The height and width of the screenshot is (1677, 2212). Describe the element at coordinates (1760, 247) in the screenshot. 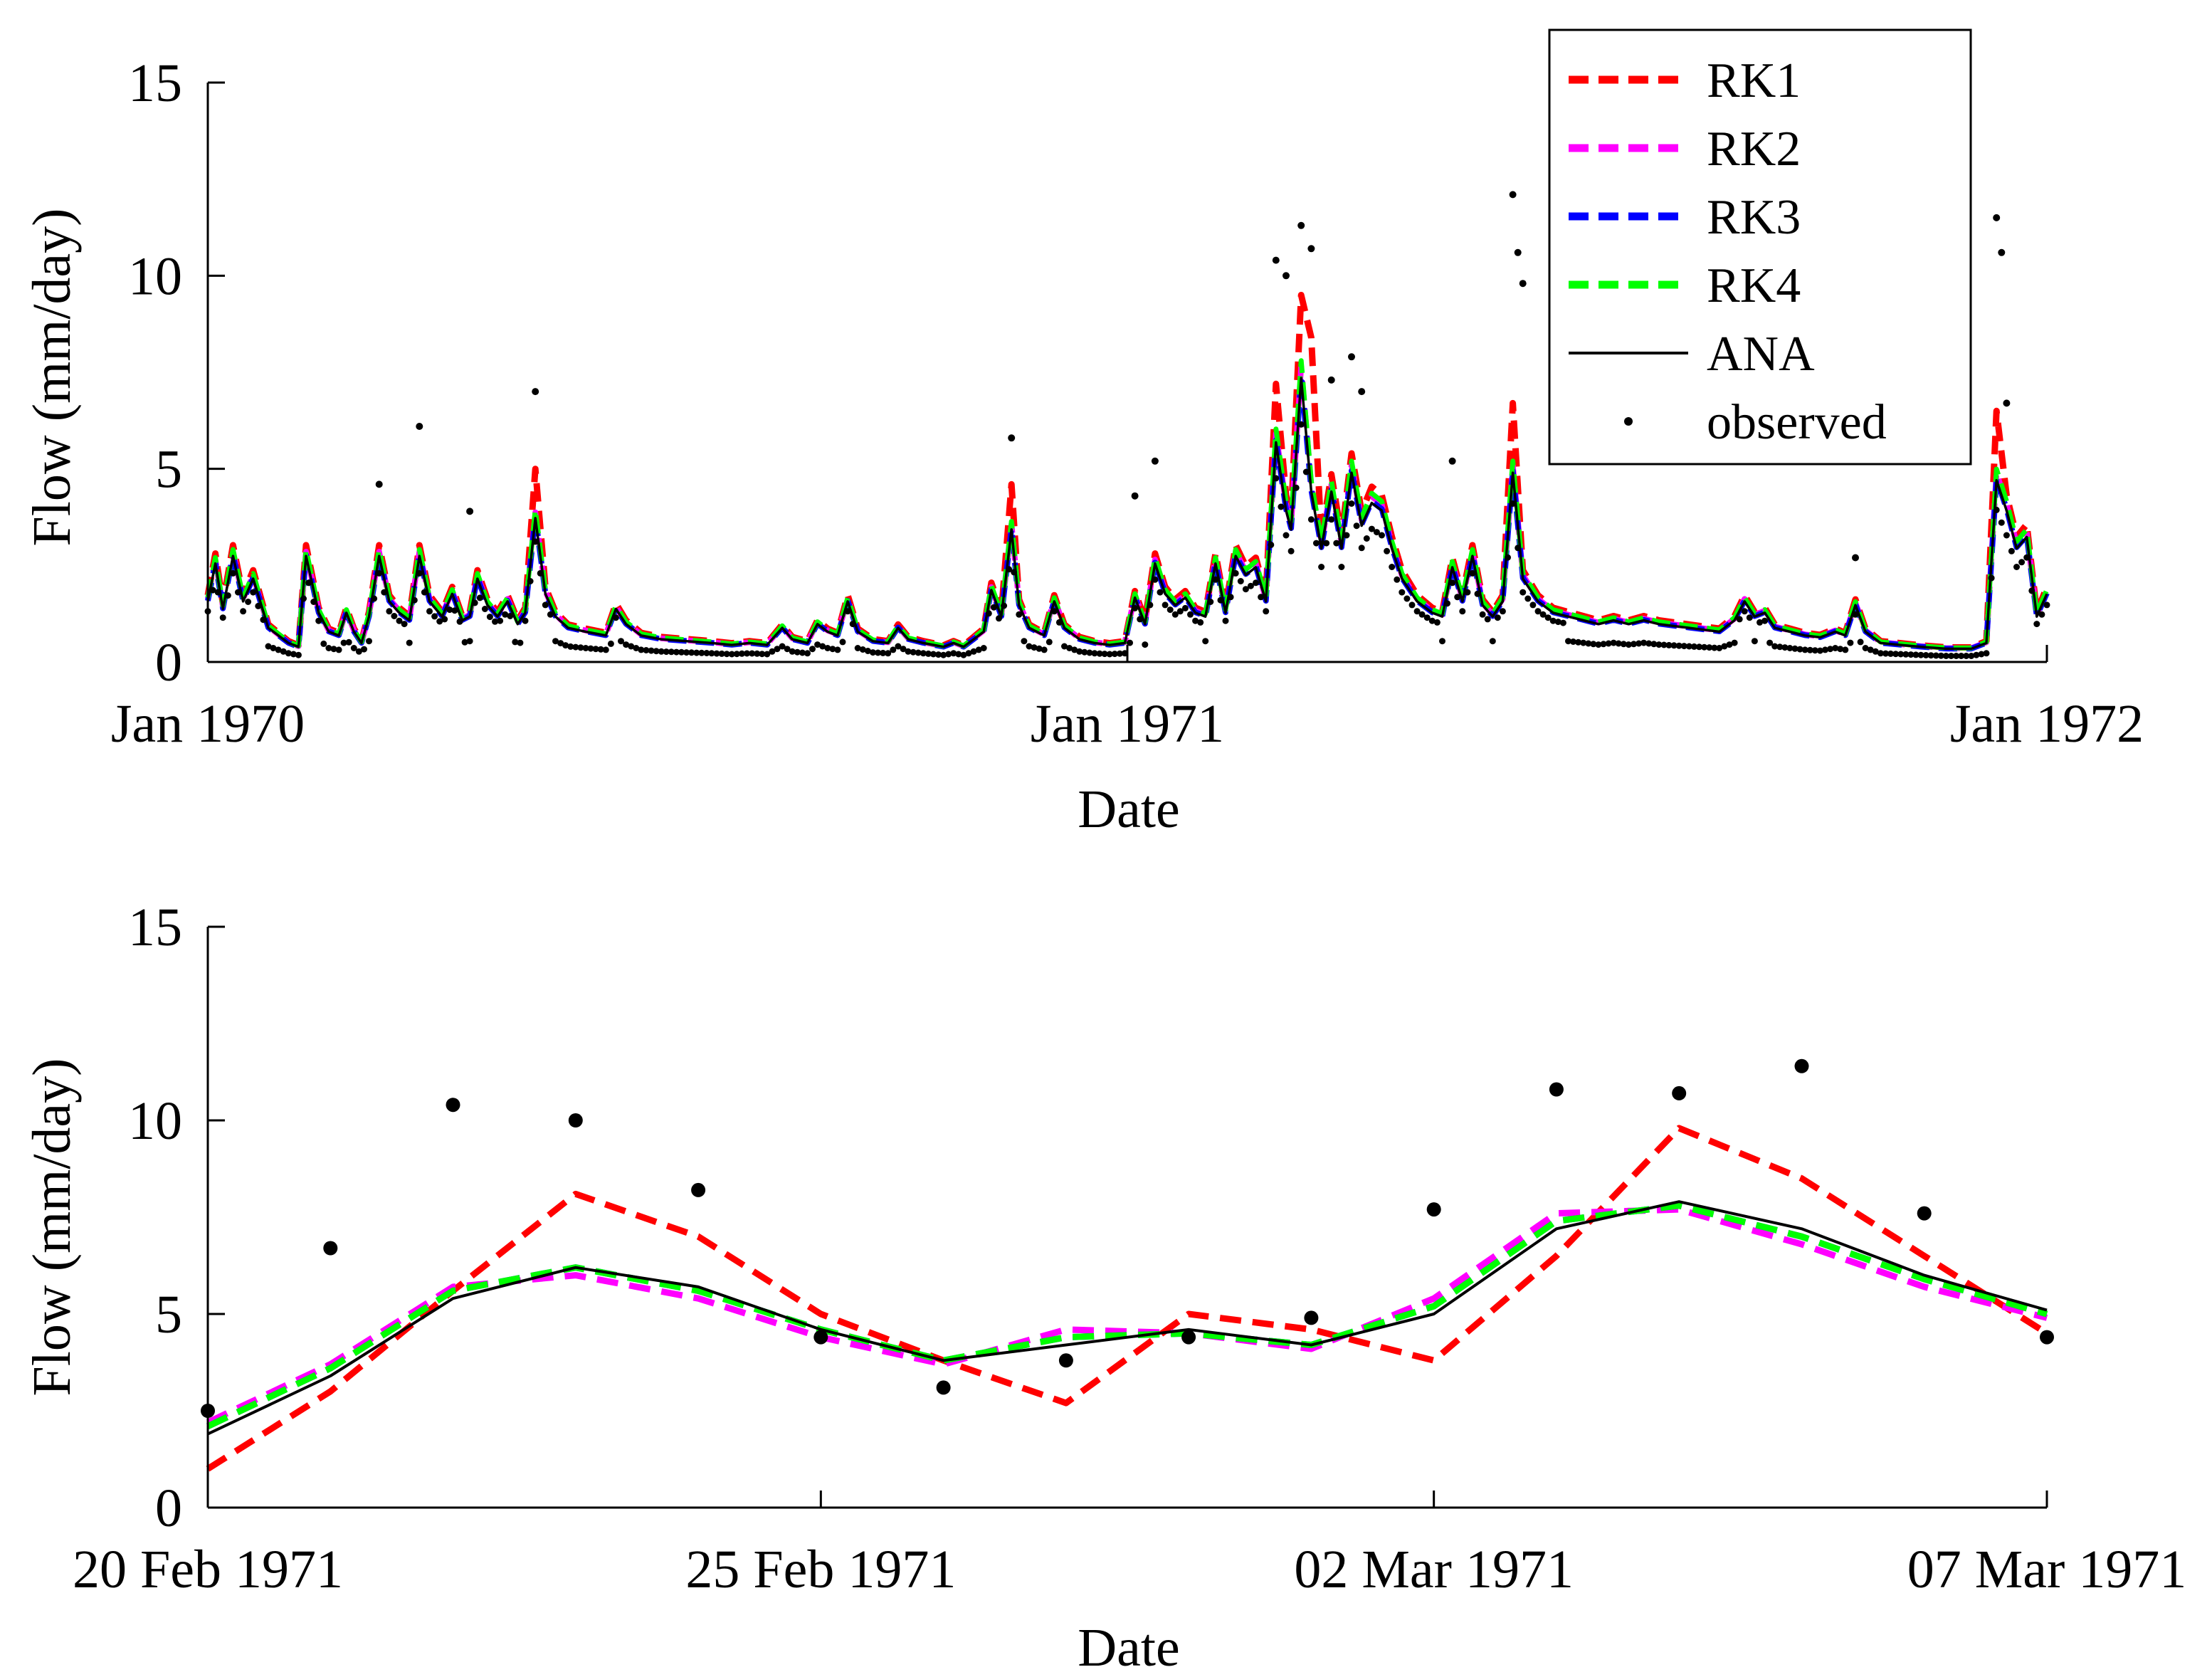

I see `top-chart-legend: RK1 RK2 RK3 RK4 ANA observed` at that location.